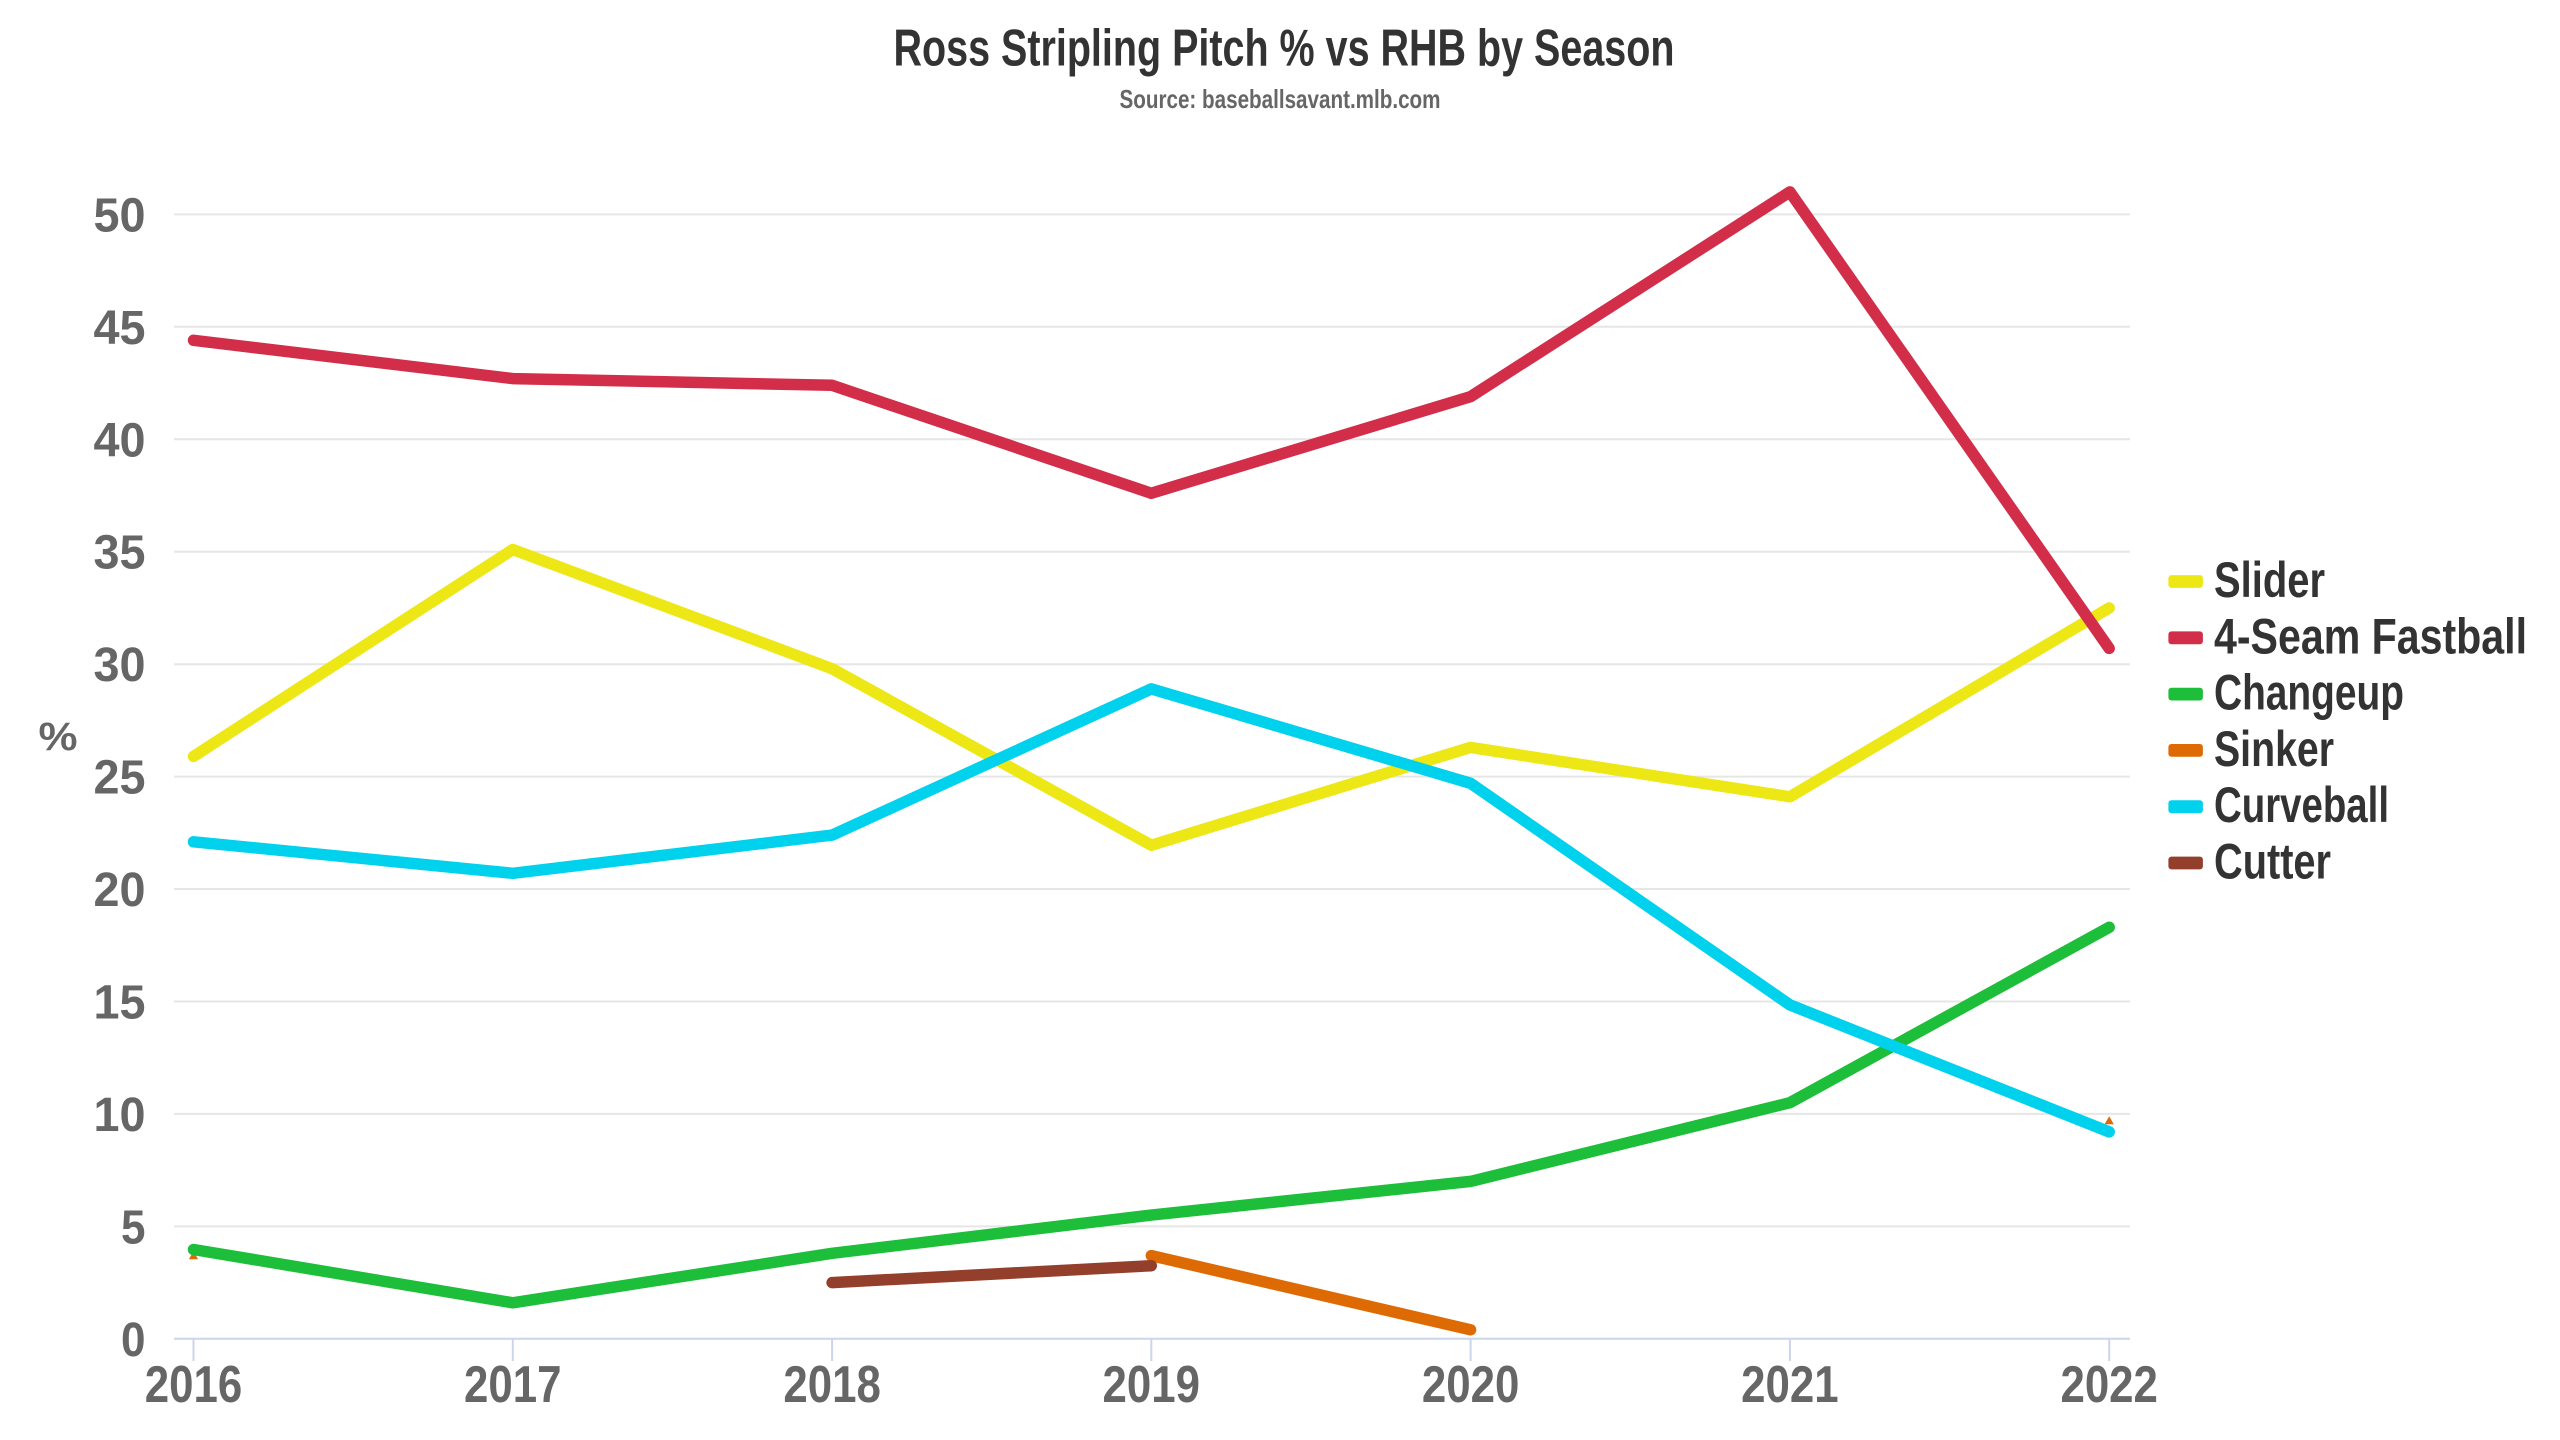 The width and height of the screenshot is (2560, 1440). Describe the element at coordinates (120, 328) in the screenshot. I see `svg-text: 45` at that location.